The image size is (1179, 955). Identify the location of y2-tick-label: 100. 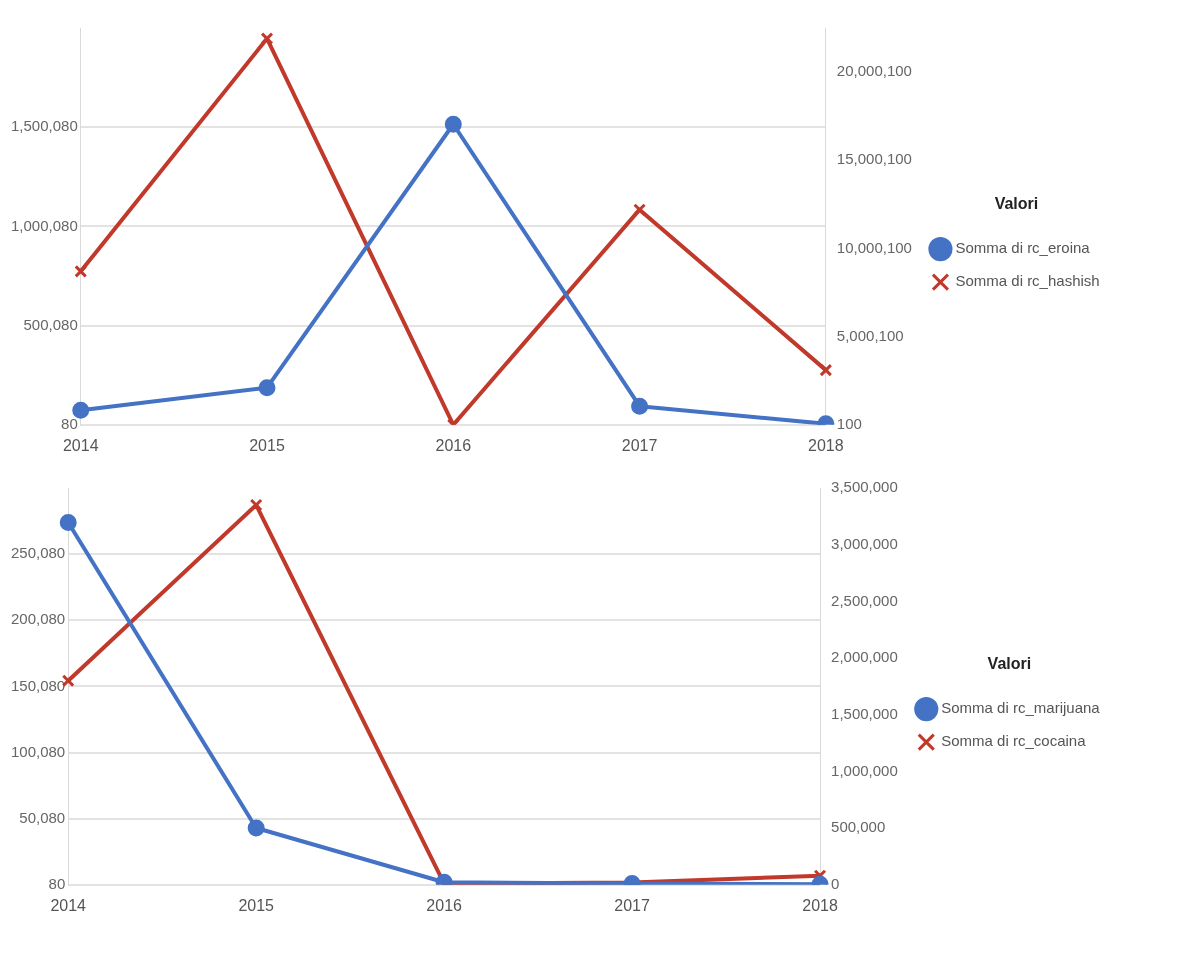
(849, 423).